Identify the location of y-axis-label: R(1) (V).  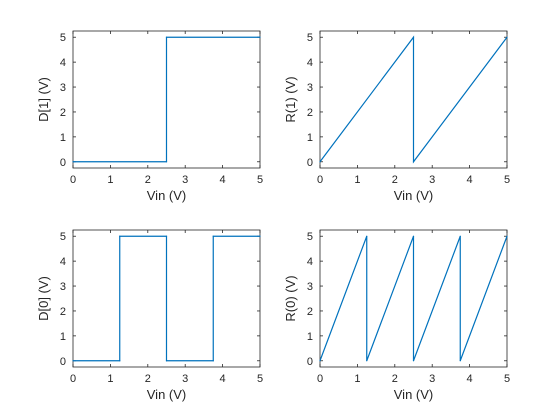
(290, 99).